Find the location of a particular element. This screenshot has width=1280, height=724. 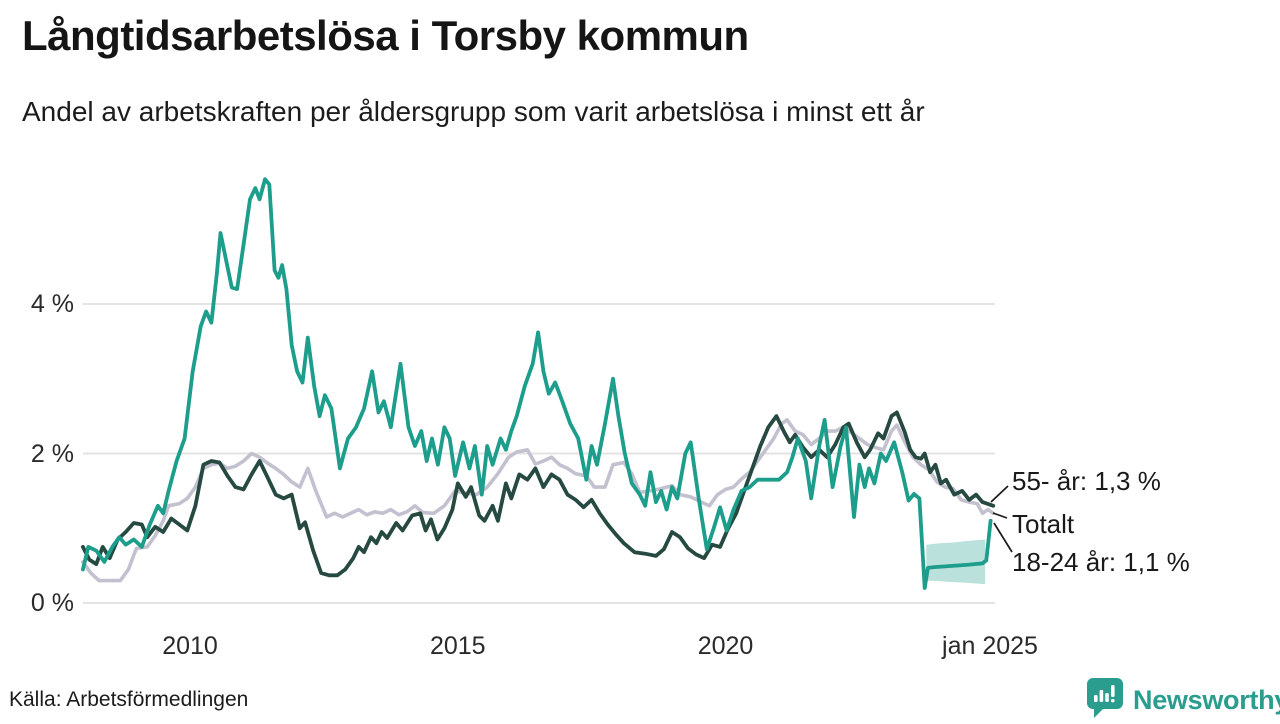

series-label-18-24: 18-24 år: 1,1 % is located at coordinates (1101, 562).